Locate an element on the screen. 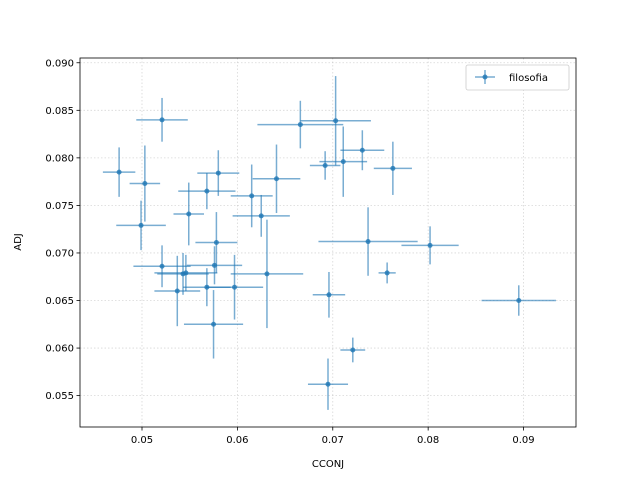 The width and height of the screenshot is (640, 480). y-tick-label: 0.090 is located at coordinates (59, 63).